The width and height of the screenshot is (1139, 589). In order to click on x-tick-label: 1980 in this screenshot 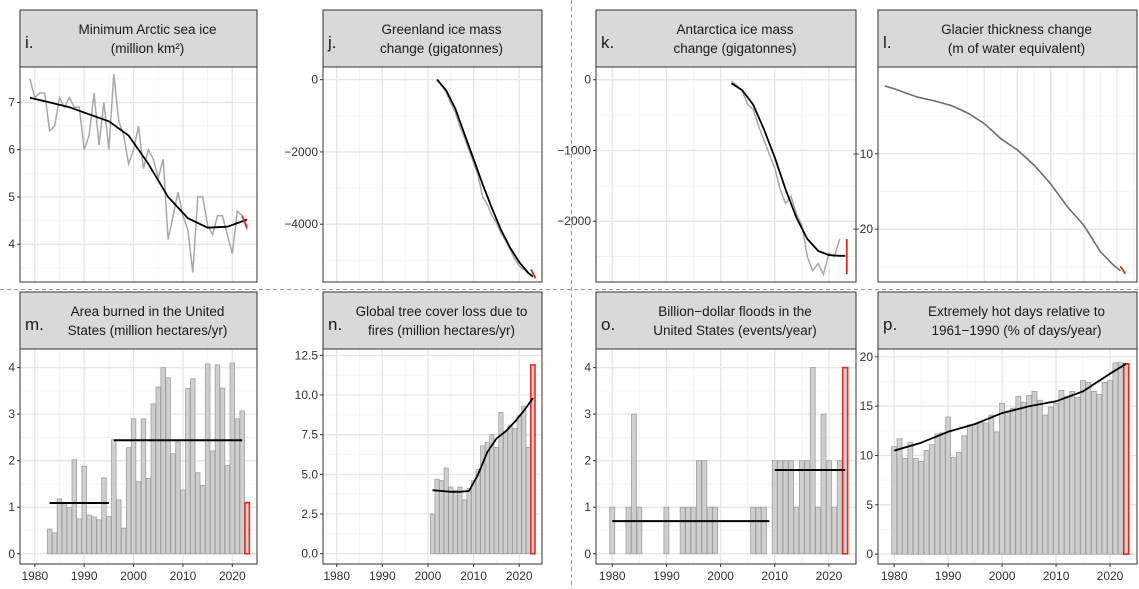, I will do `click(894, 576)`.